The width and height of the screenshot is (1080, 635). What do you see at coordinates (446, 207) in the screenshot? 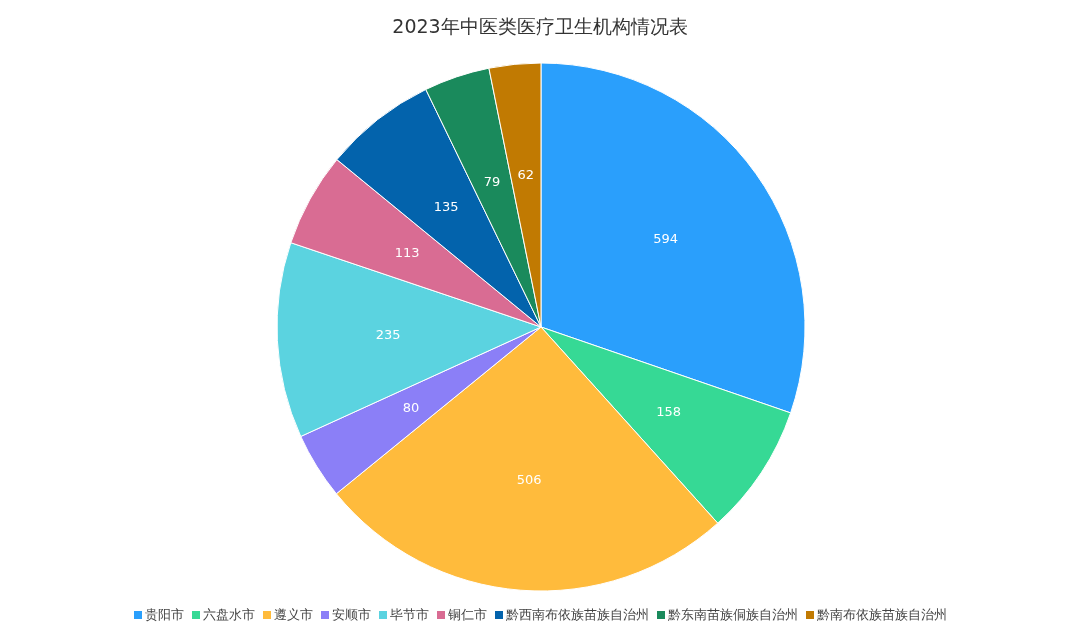
I see `data-label: 135` at bounding box center [446, 207].